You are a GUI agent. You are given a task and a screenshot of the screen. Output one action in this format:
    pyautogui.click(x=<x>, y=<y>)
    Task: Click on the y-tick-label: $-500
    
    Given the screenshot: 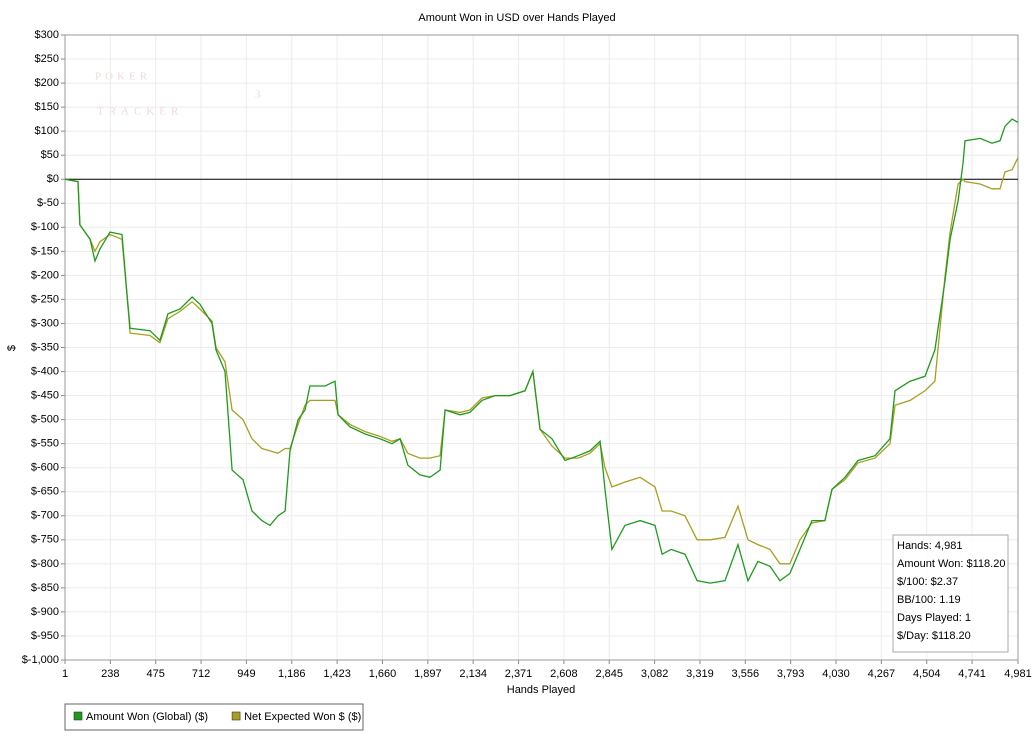 What is the action you would take?
    pyautogui.click(x=45, y=420)
    